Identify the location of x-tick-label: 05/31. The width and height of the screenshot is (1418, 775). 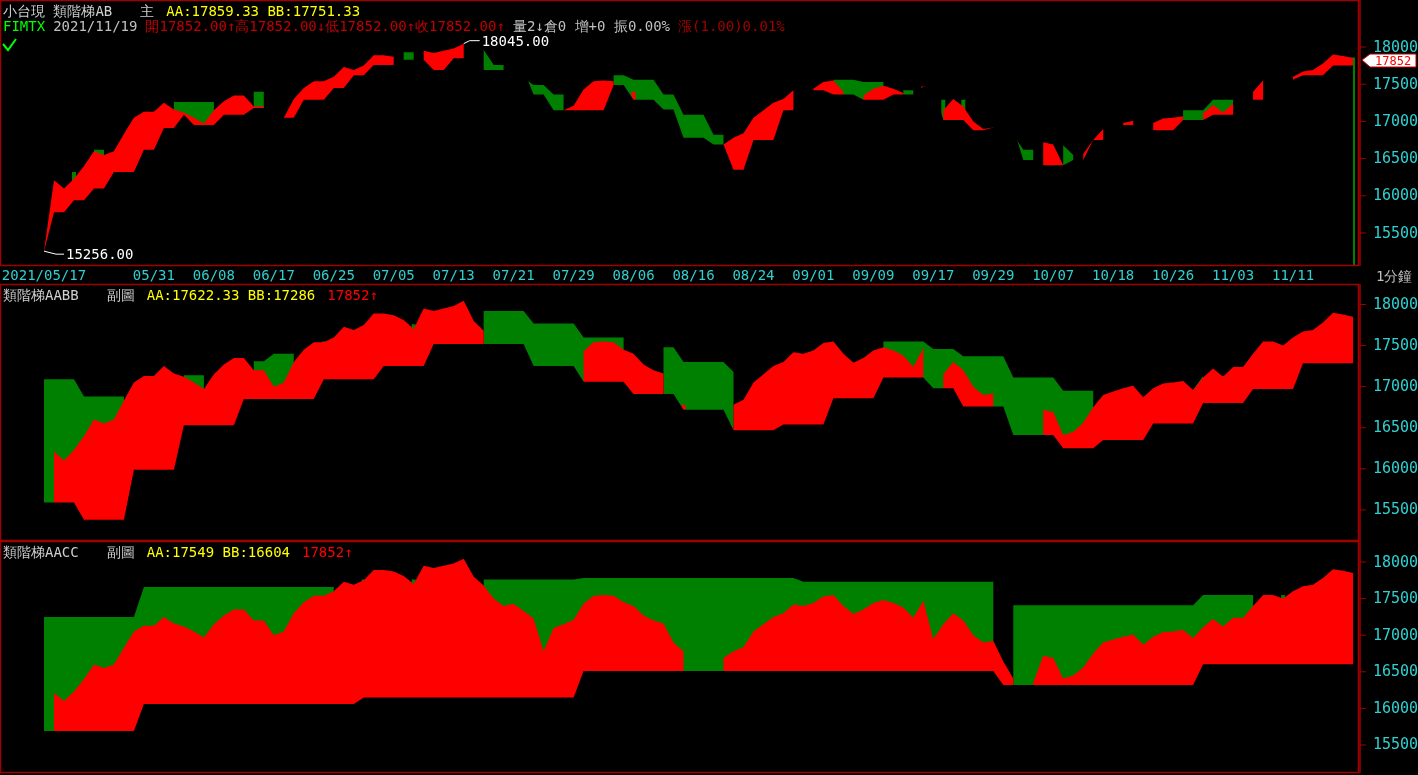
(153, 275).